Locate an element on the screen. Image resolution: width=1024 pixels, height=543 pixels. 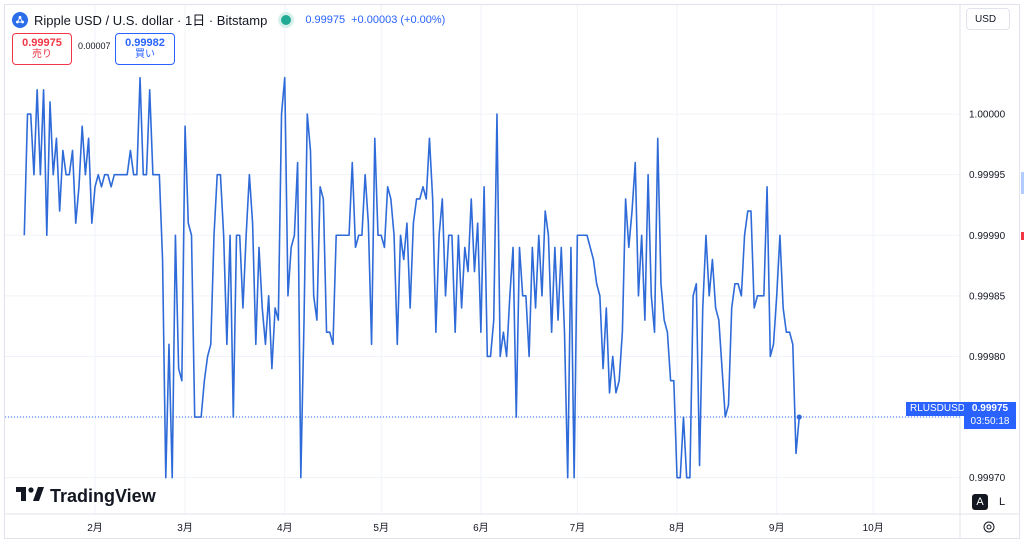
scale-highlight-marker is located at coordinates (1022, 183).